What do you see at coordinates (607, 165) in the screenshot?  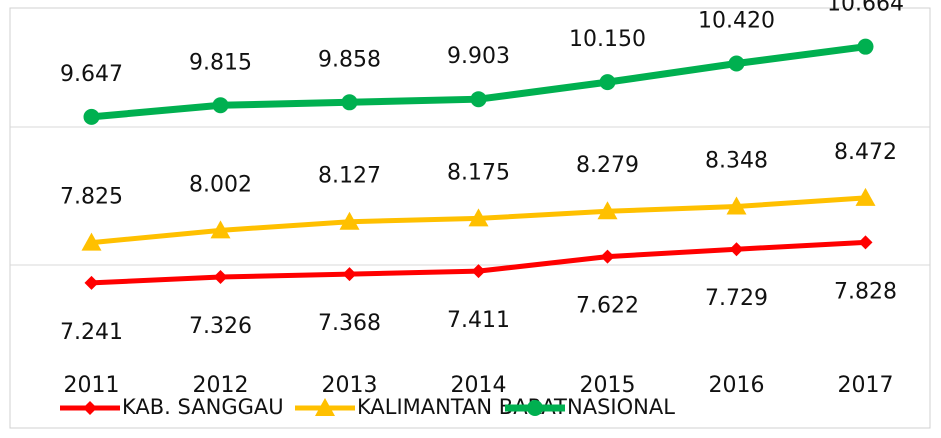 I see `data-label: 8.279` at bounding box center [607, 165].